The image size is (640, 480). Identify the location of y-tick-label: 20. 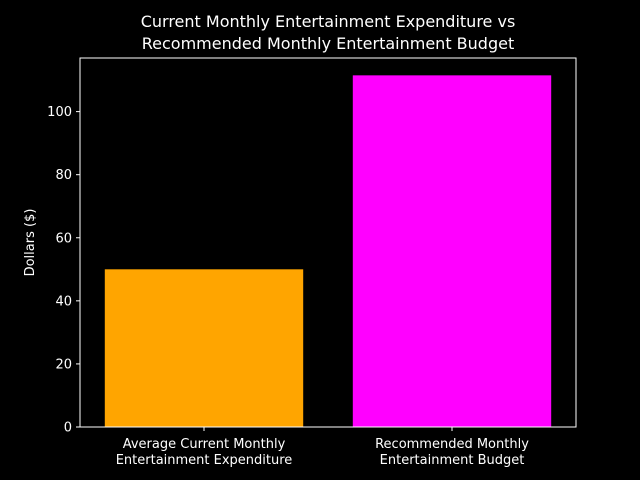
(63, 364).